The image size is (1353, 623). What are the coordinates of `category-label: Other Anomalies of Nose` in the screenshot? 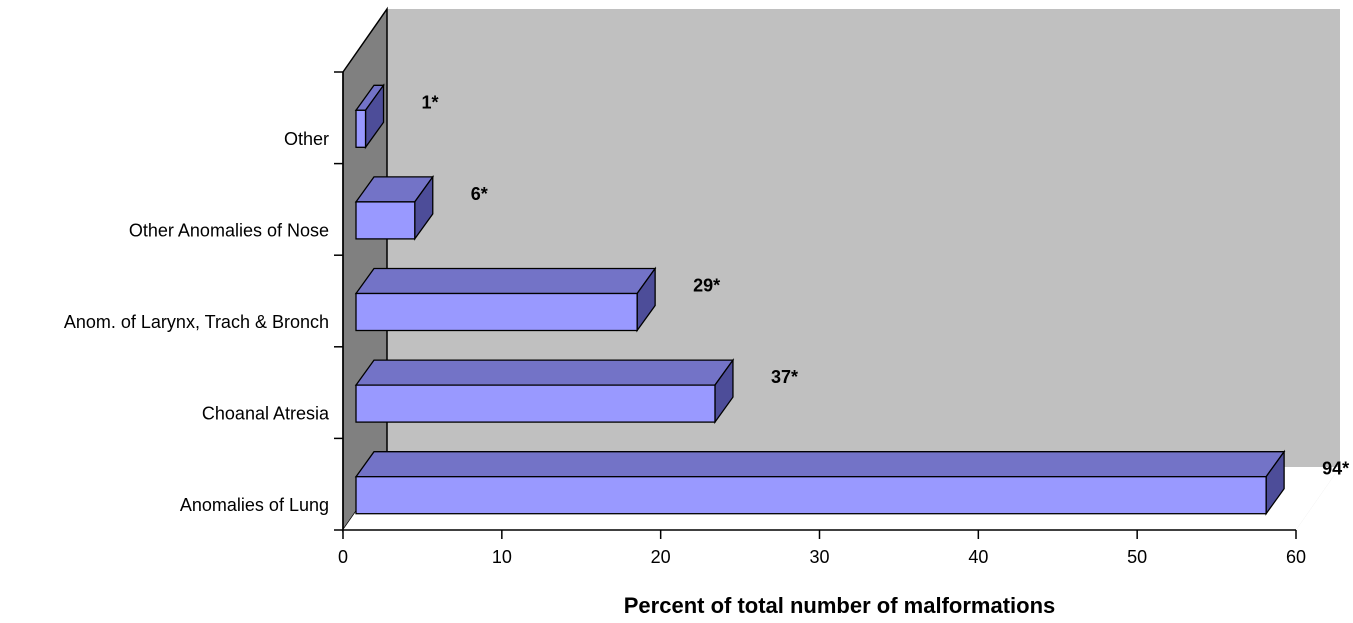 It's located at (229, 230).